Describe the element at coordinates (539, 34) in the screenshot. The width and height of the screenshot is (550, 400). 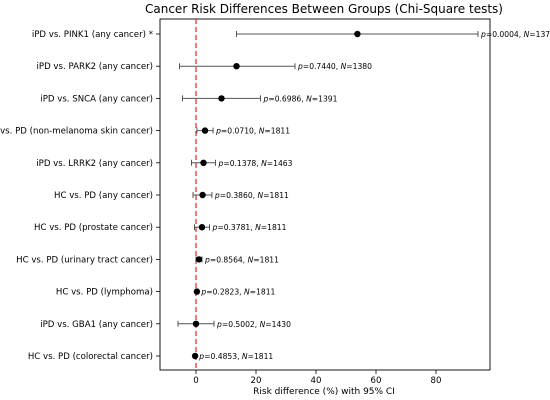
I see `n-value: =1371` at that location.